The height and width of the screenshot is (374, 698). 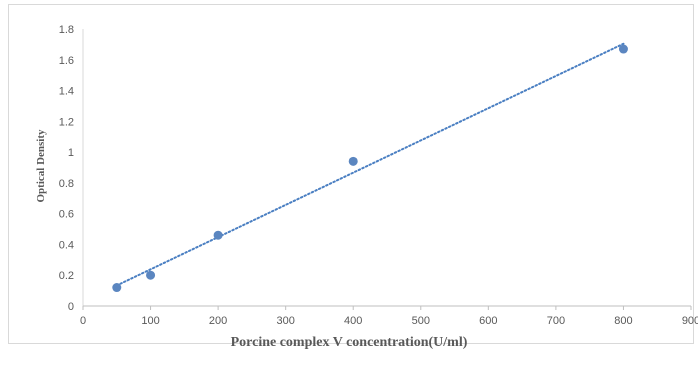 What do you see at coordinates (66, 92) in the screenshot?
I see `y-tick-label: 1.4` at bounding box center [66, 92].